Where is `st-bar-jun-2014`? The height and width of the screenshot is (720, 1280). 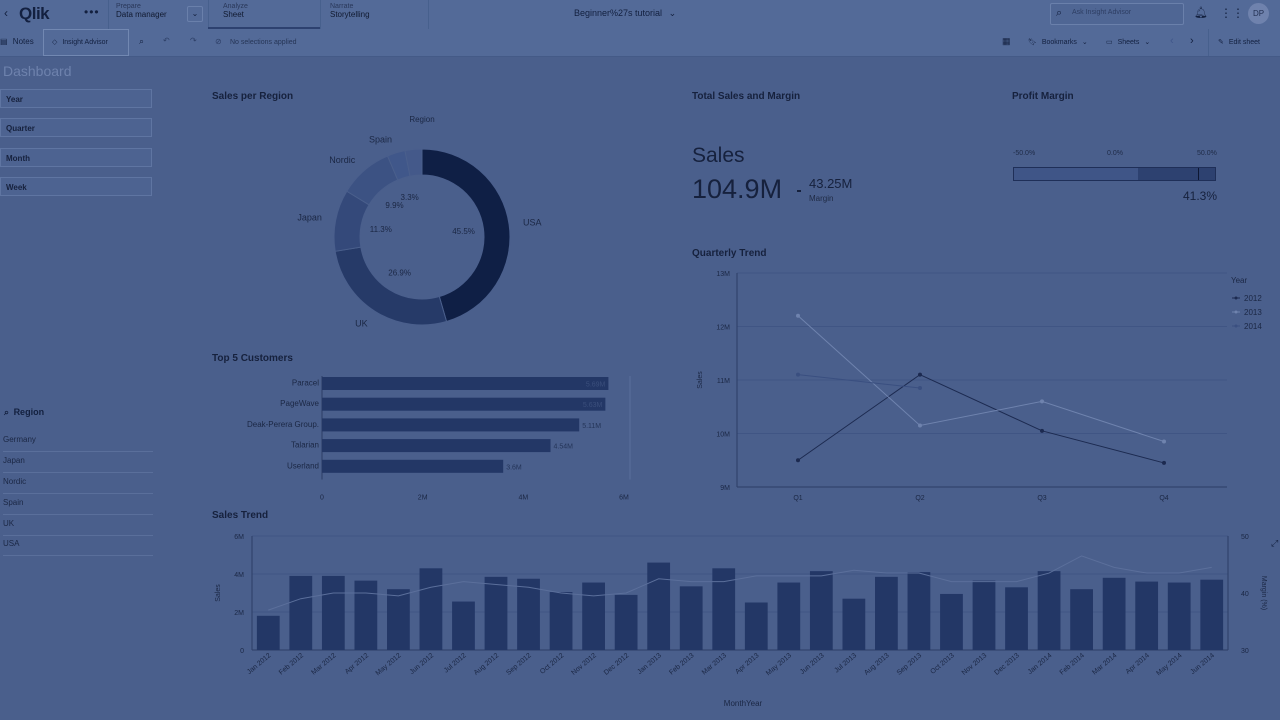
st-bar-jun-2014 is located at coordinates (1212, 614).